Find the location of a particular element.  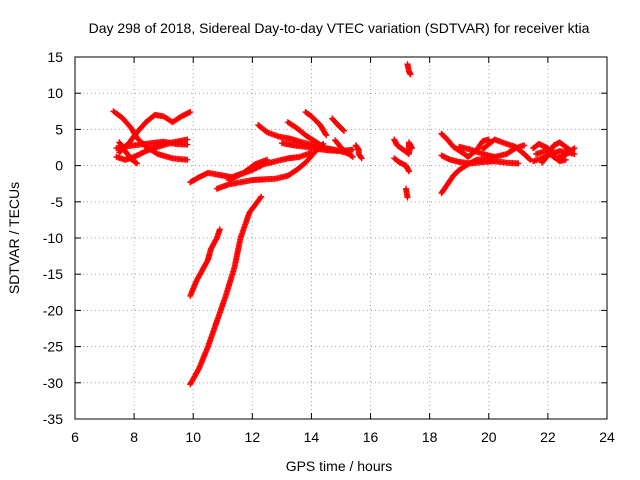

y-tick-label: -15 is located at coordinates (53, 274).